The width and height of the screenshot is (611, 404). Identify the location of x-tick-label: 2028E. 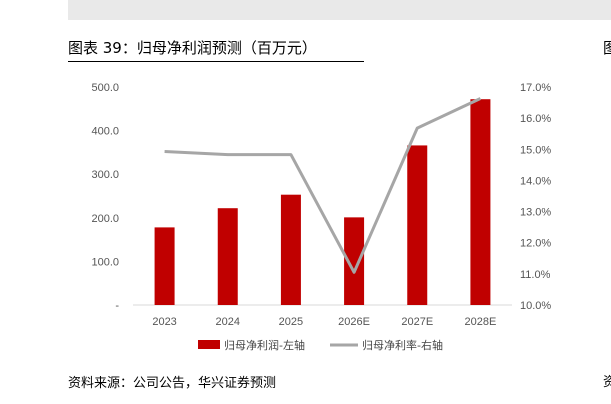
(481, 322).